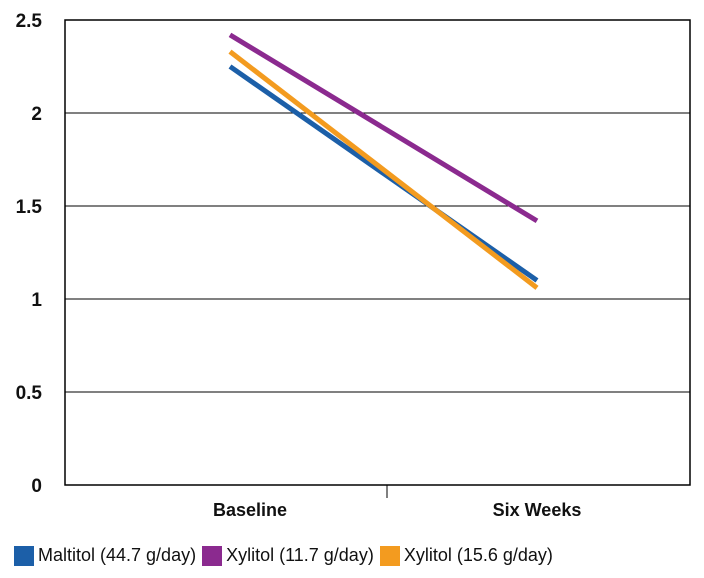 The width and height of the screenshot is (704, 578). Describe the element at coordinates (29, 21) in the screenshot. I see `y-tick-label-5: 2.5` at that location.